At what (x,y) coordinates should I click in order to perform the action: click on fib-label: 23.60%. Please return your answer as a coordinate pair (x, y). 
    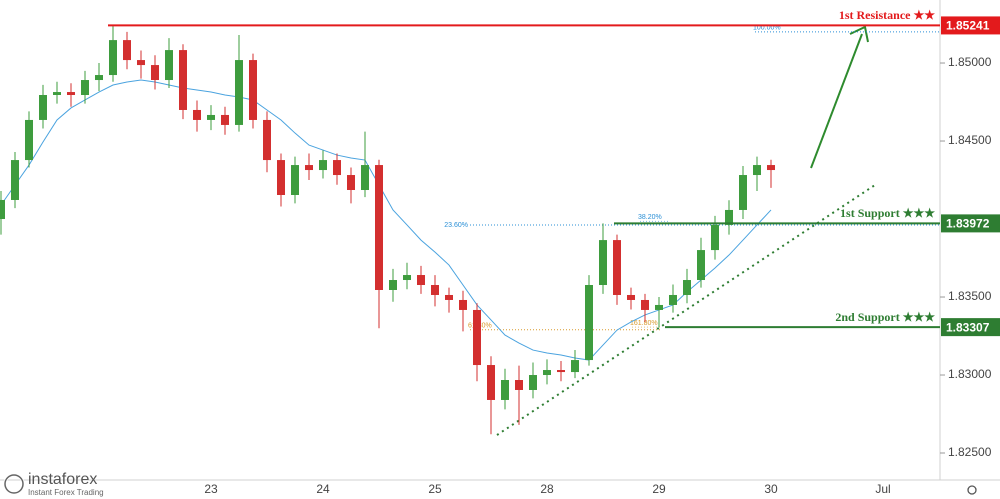
    Looking at the image, I should click on (456, 225).